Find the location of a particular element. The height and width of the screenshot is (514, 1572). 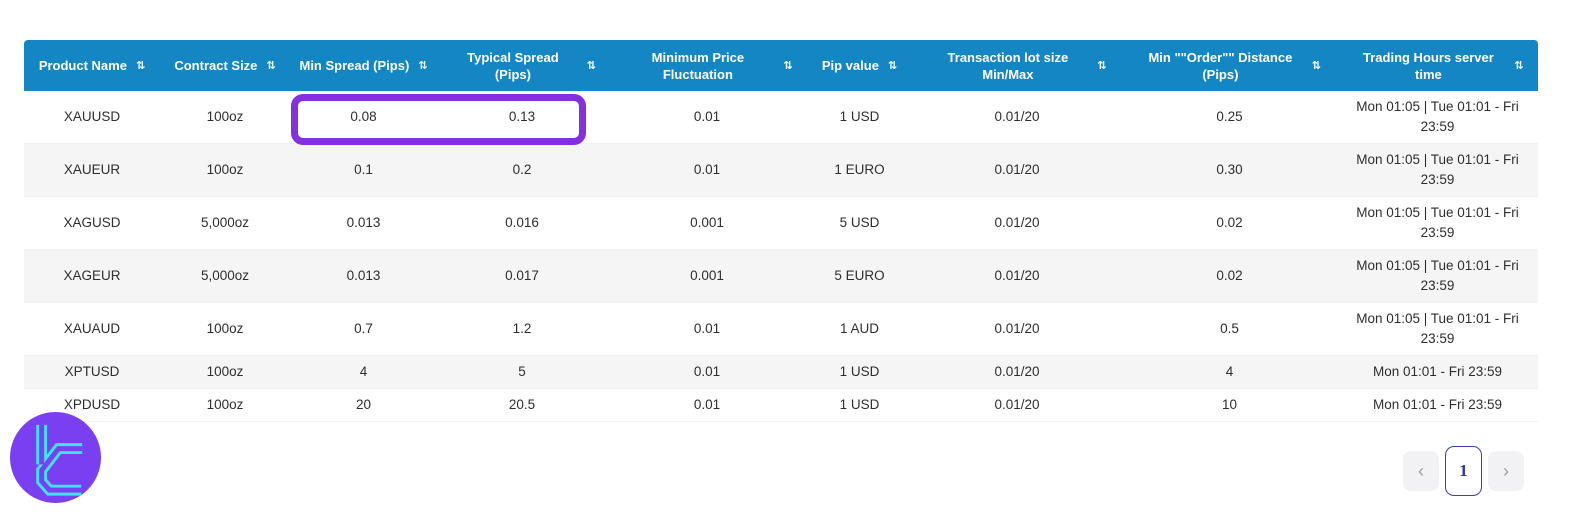

table-cell: XAUEUR is located at coordinates (92, 169).